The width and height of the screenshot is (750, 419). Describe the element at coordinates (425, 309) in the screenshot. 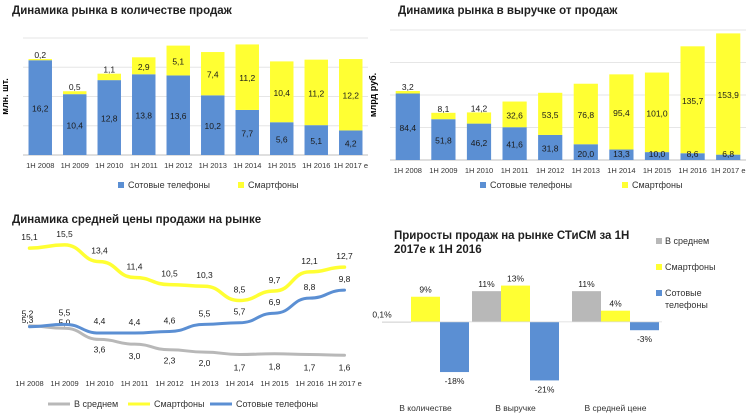

I see `bar-yellow` at that location.